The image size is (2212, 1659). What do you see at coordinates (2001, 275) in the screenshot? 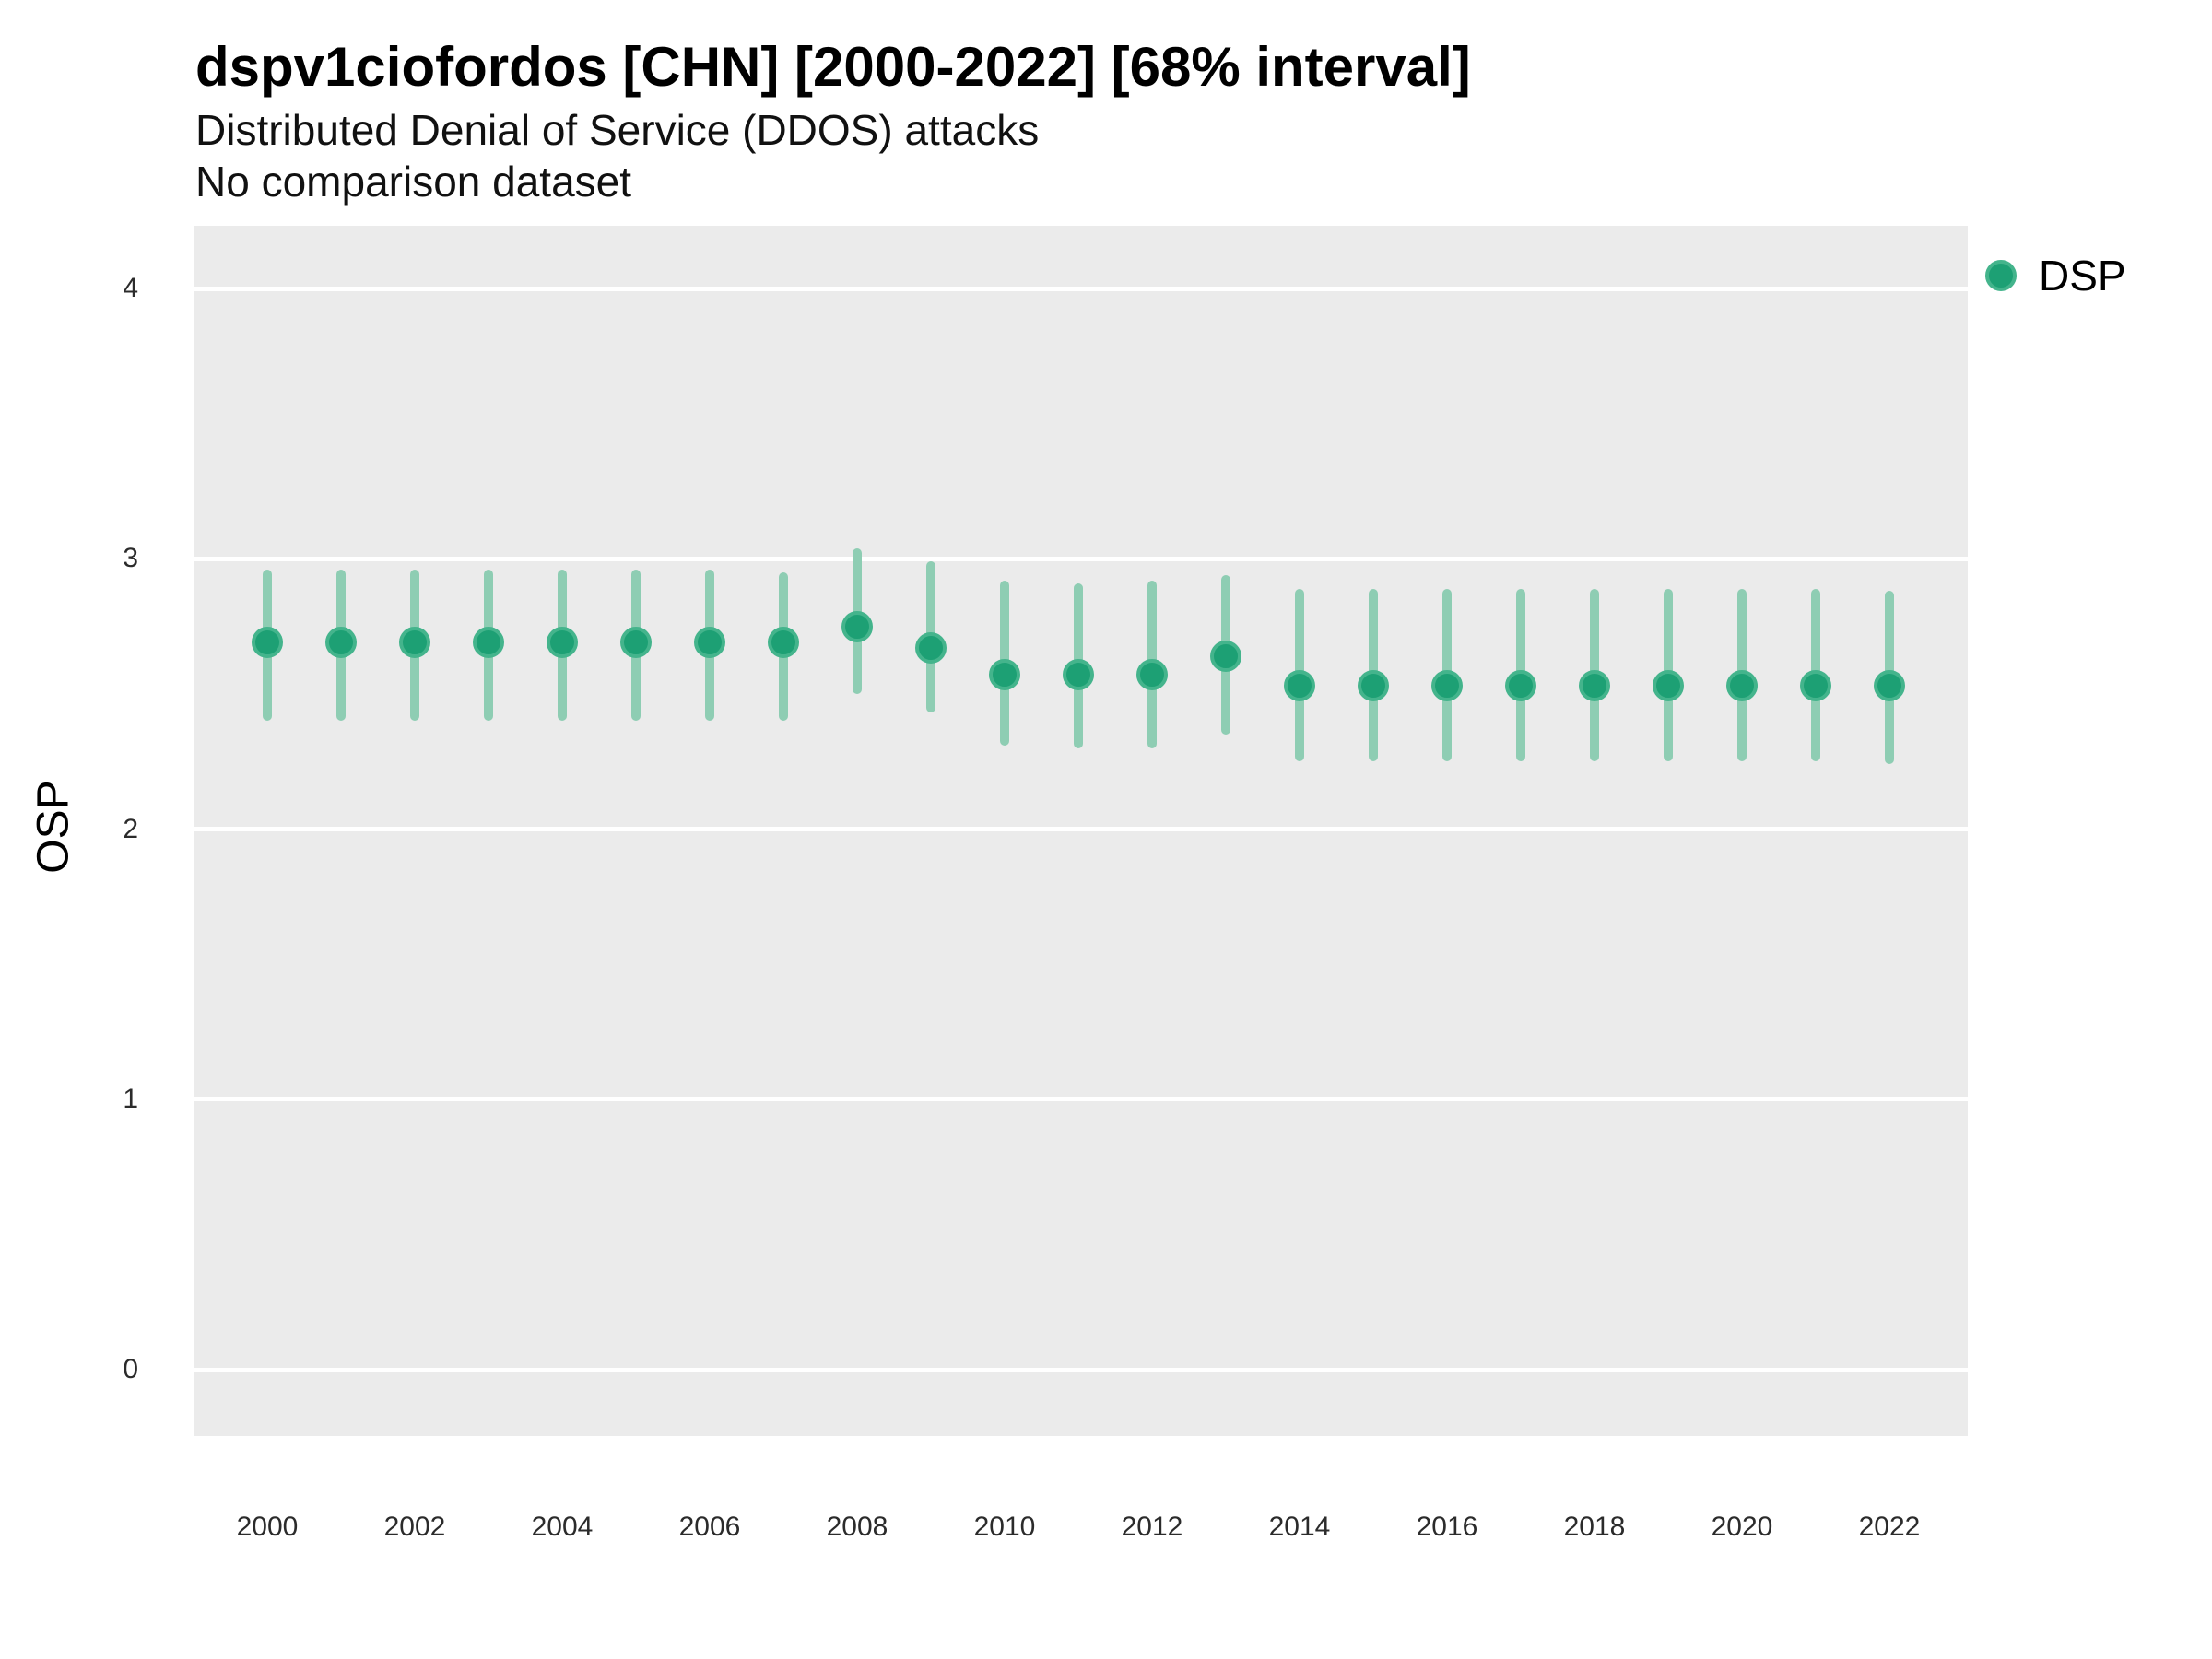
I see `legend-marker-circle-icon` at bounding box center [2001, 275].